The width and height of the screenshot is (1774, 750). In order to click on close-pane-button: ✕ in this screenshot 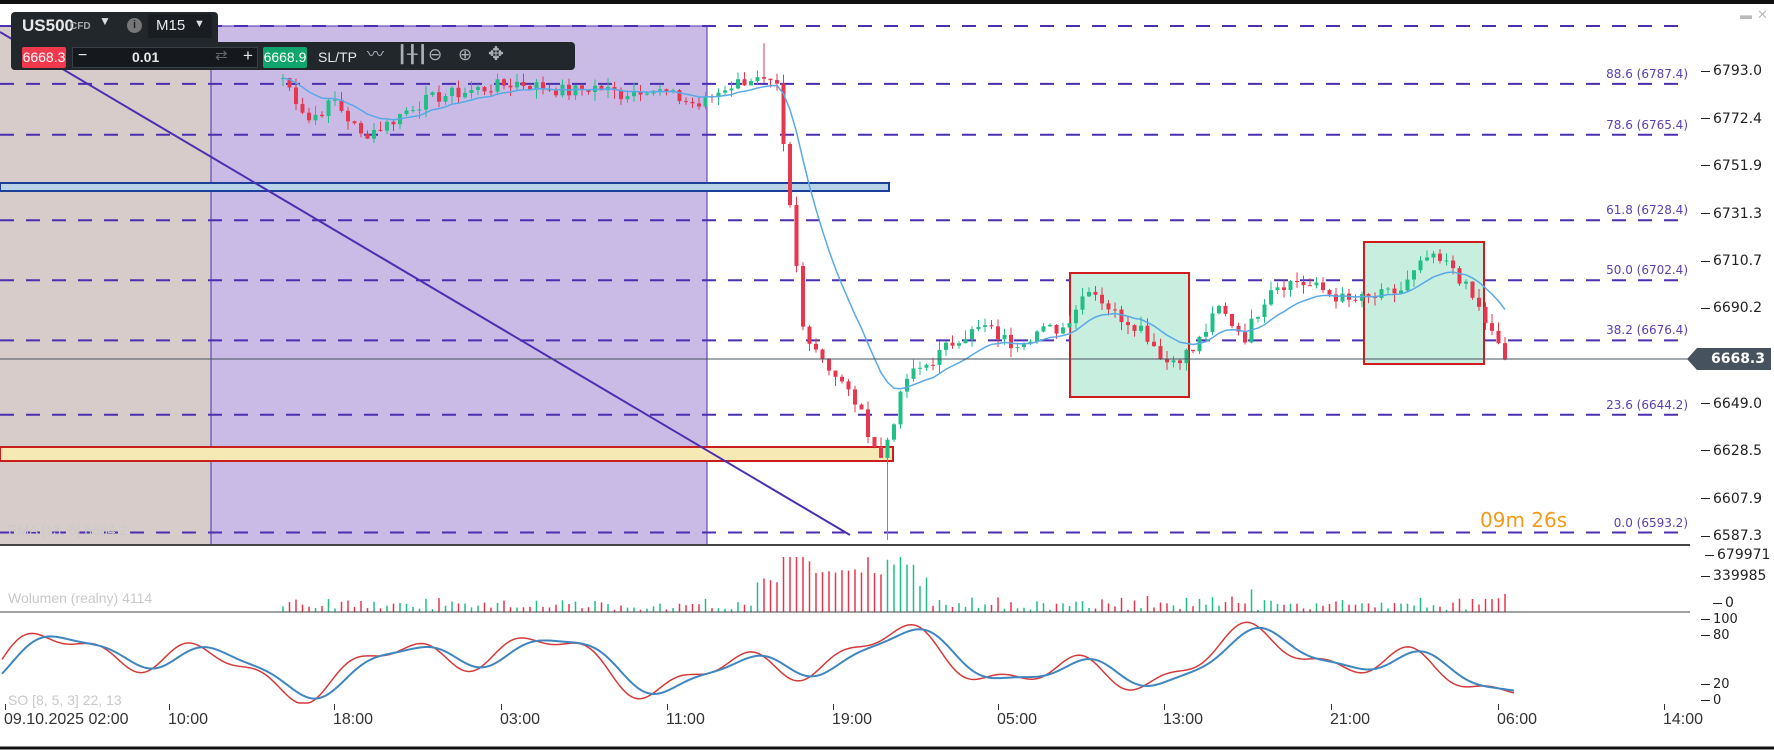, I will do `click(1762, 14)`.